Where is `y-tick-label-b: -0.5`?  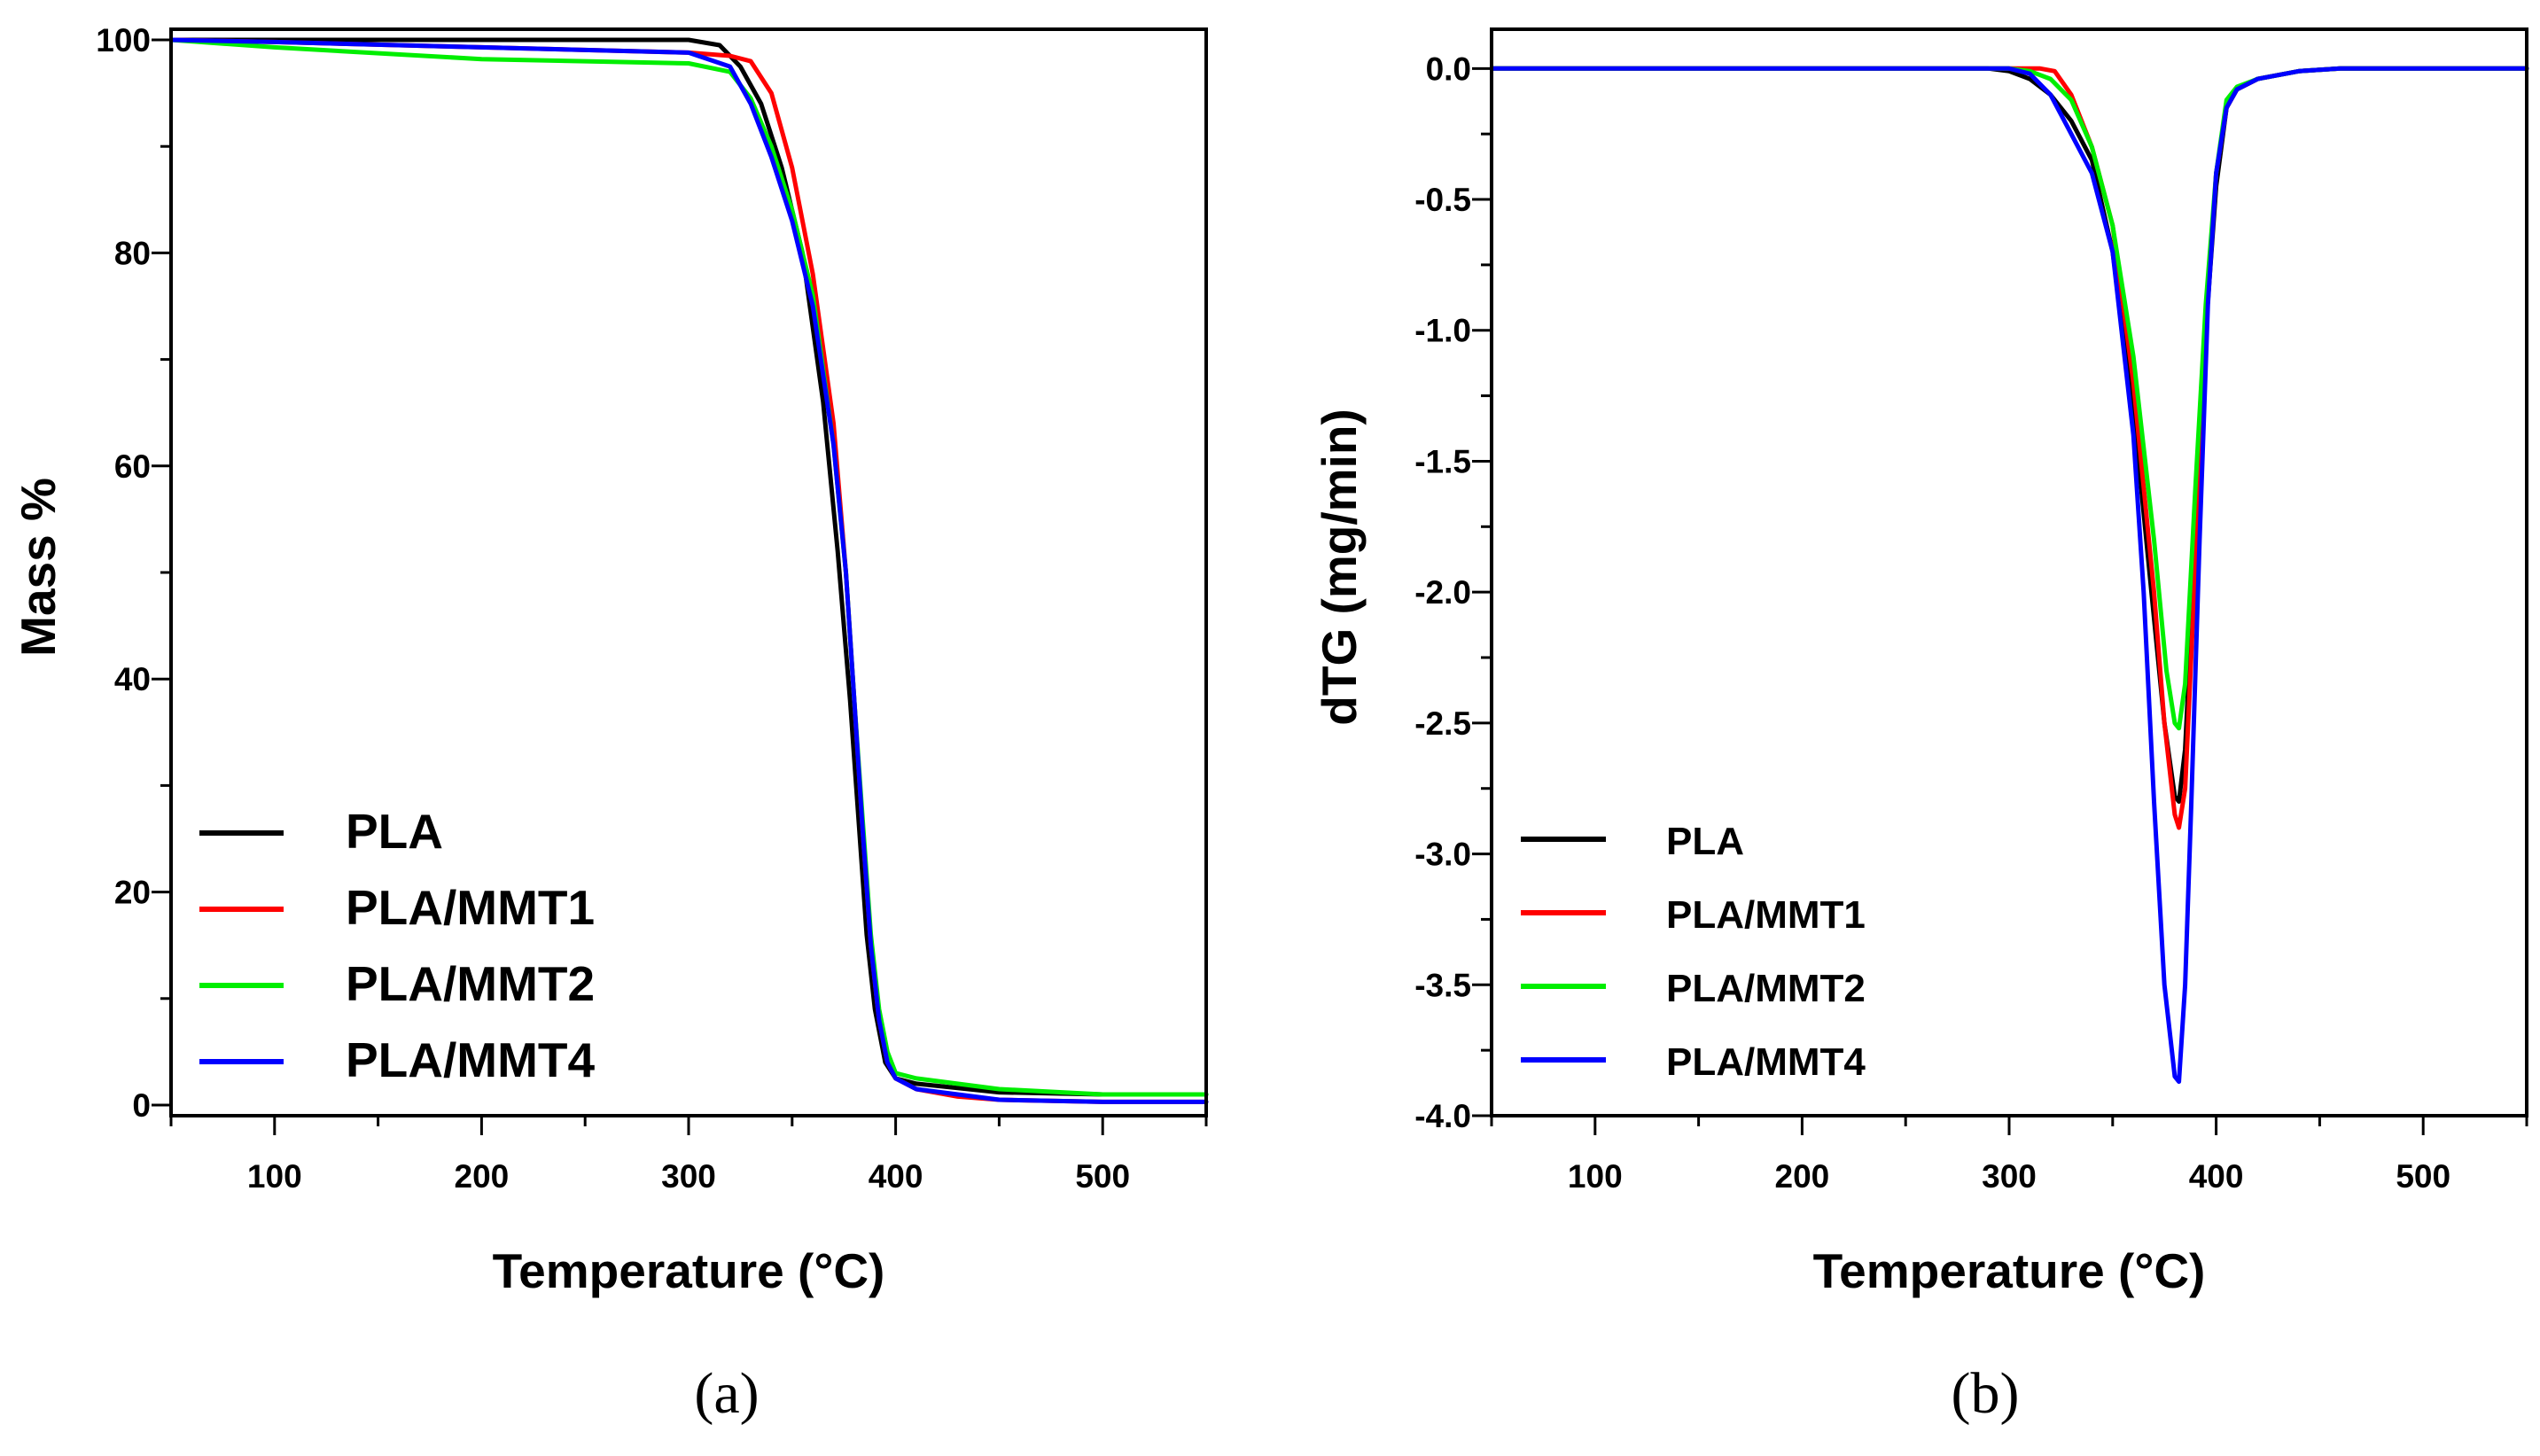
y-tick-label-b: -0.5 is located at coordinates (1442, 200).